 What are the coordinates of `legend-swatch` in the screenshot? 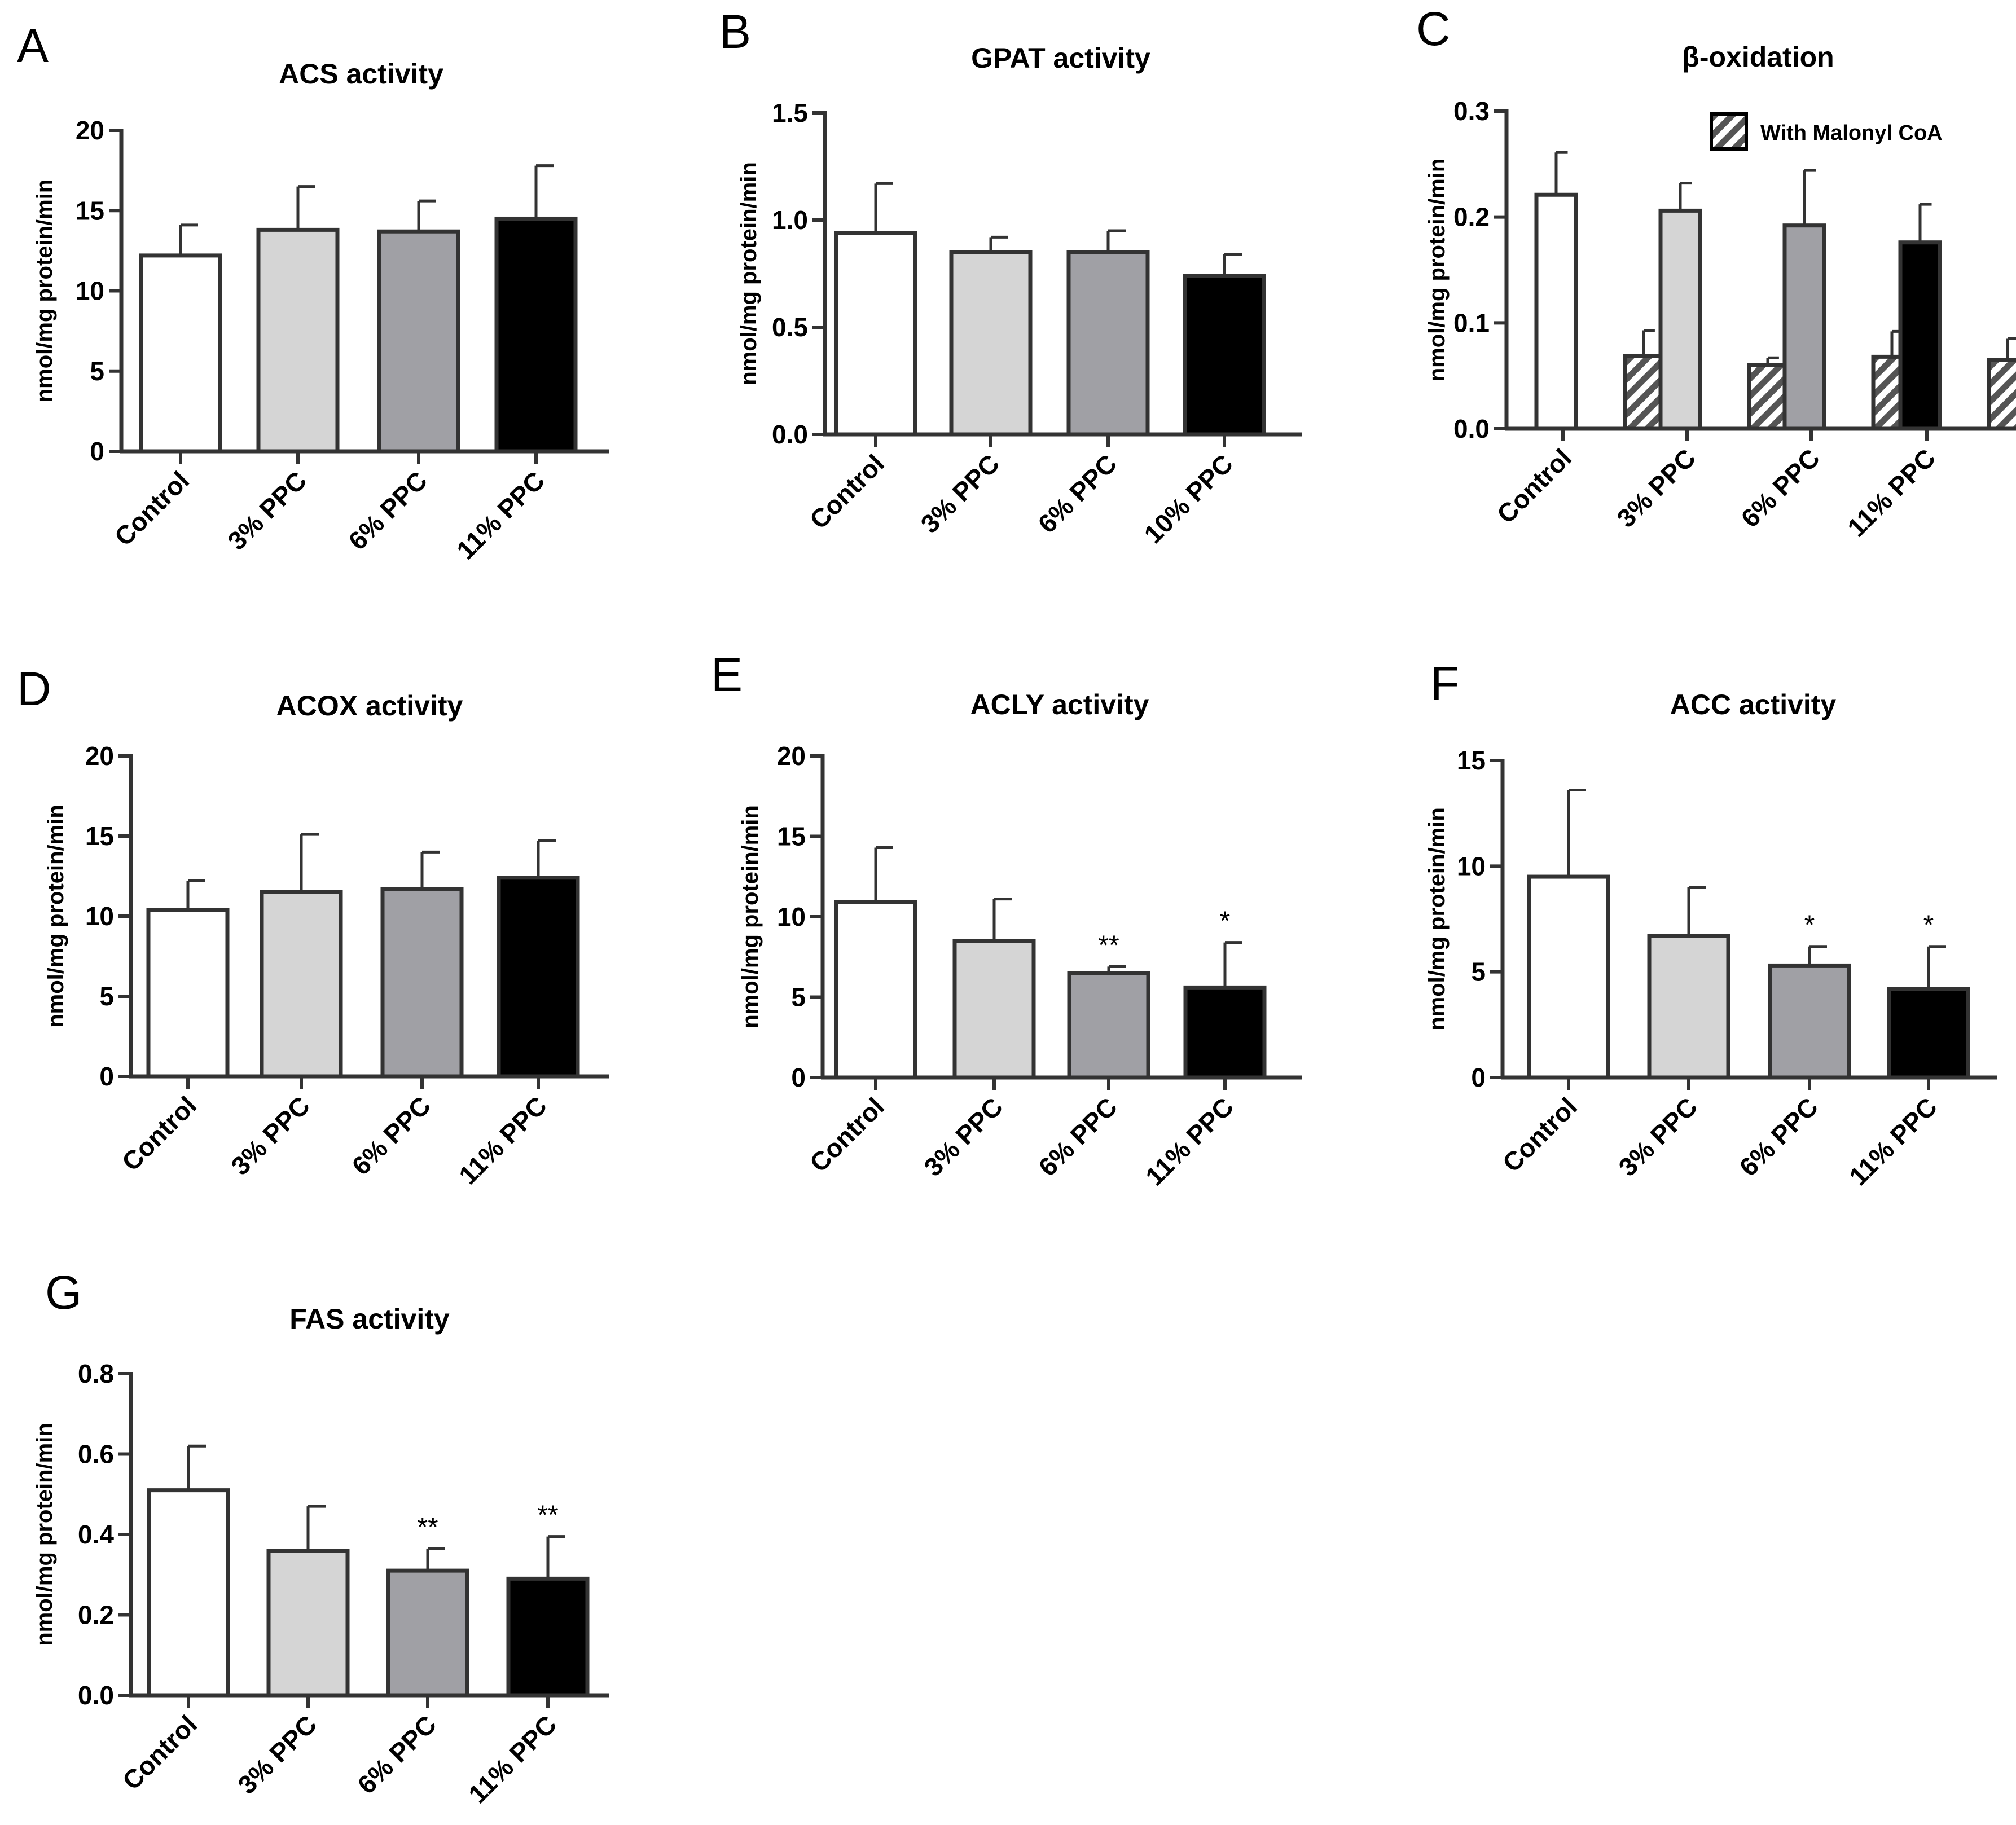 It's located at (1729, 131).